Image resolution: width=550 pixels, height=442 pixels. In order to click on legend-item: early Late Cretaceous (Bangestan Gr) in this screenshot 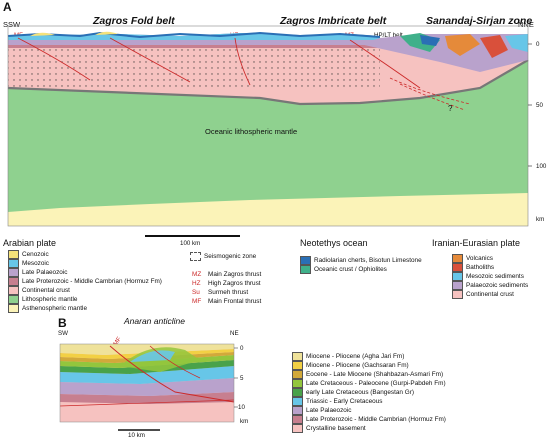, I will do `click(369, 392)`.